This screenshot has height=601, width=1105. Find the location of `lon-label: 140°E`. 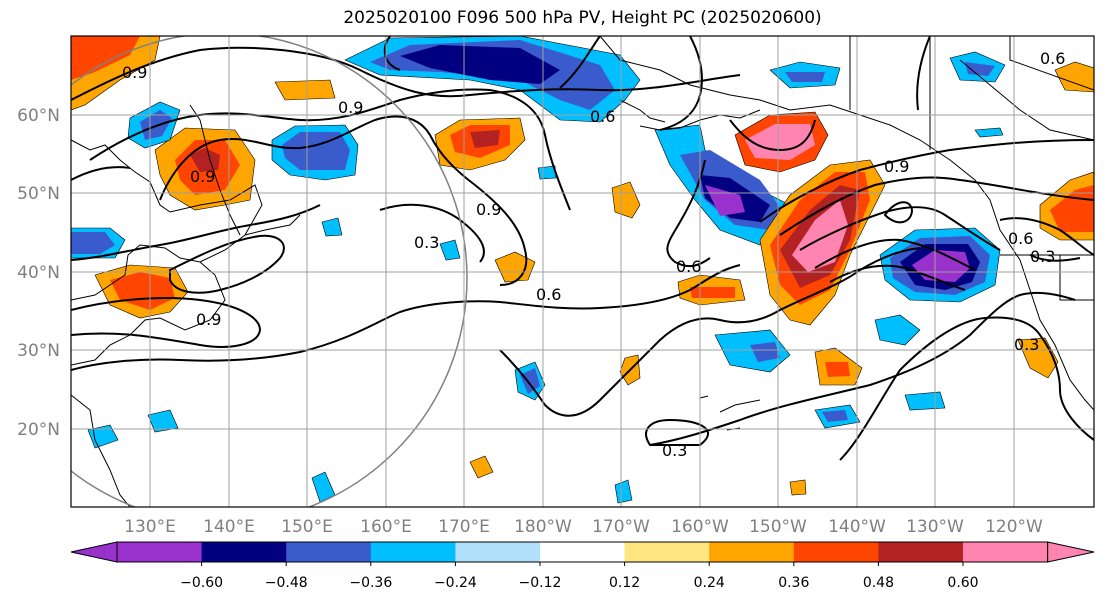

lon-label: 140°E is located at coordinates (229, 527).